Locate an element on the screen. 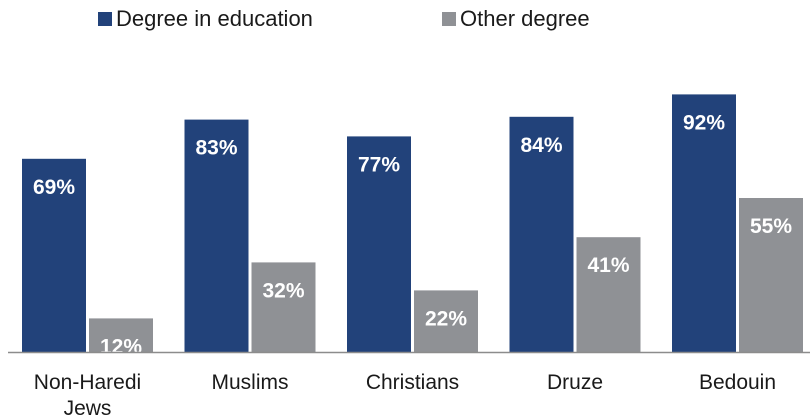 The image size is (810, 420). data-label-other-3: 22% is located at coordinates (446, 318).